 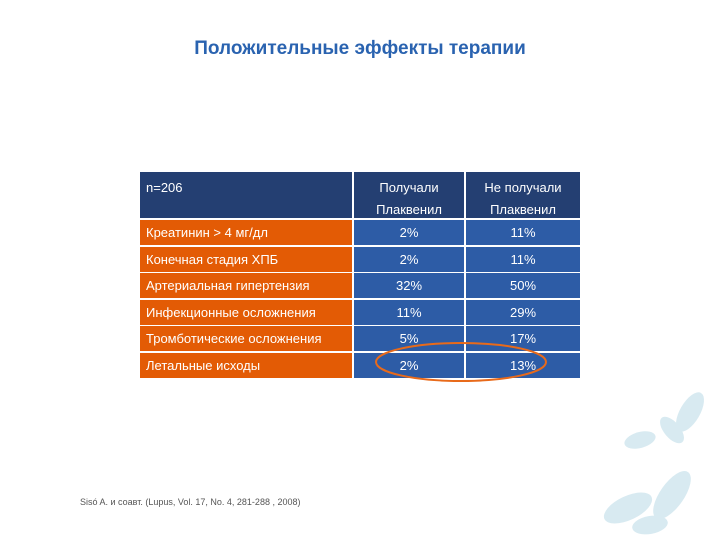 I want to click on header-cell: n=206, so click(x=246, y=195).